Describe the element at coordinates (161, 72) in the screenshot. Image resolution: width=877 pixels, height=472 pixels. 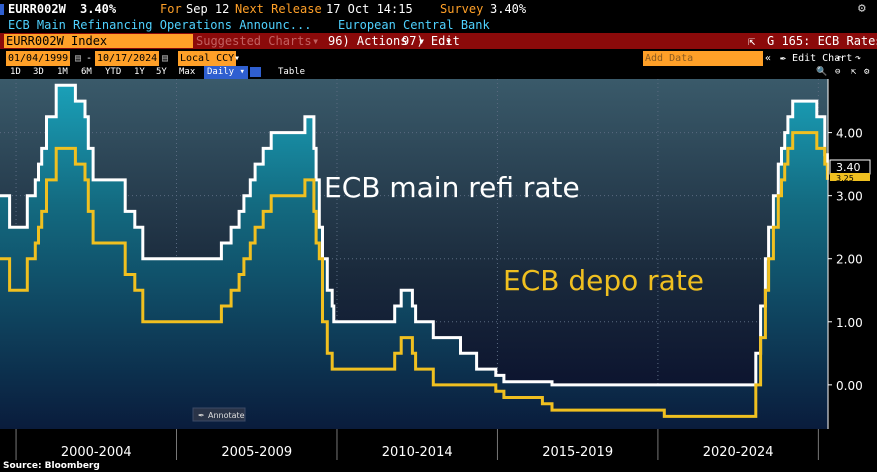
I see `range-5y-button: 5Y` at that location.